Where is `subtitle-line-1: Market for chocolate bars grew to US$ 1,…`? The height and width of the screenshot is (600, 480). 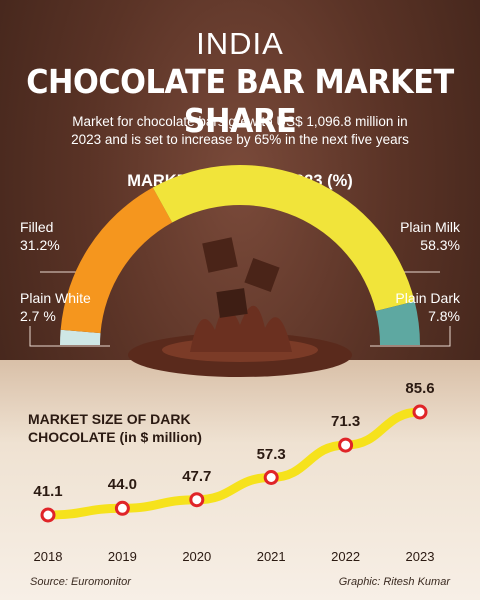
subtitle-line-1: Market for chocolate bars grew to US$ 1,… is located at coordinates (240, 121).